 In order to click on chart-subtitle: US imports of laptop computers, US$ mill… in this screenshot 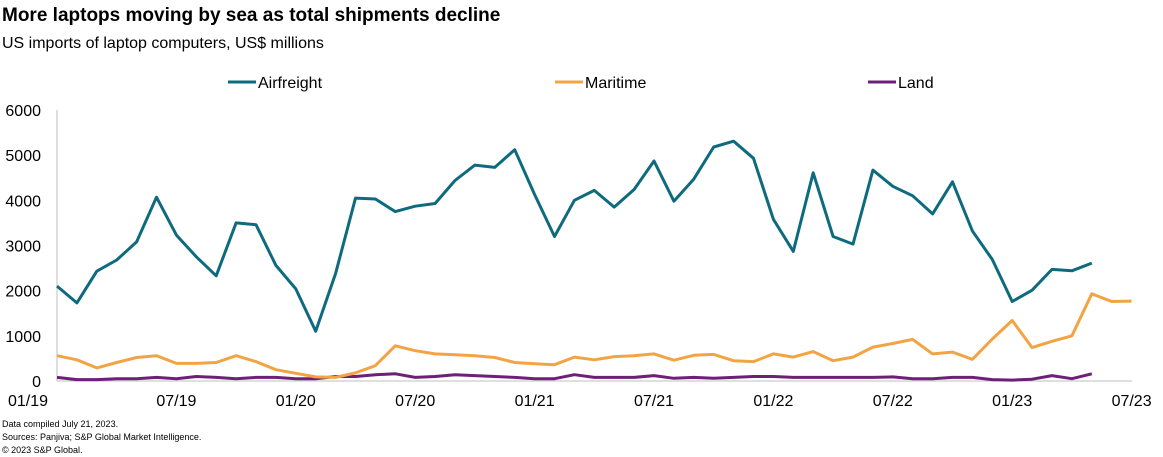, I will do `click(163, 43)`.